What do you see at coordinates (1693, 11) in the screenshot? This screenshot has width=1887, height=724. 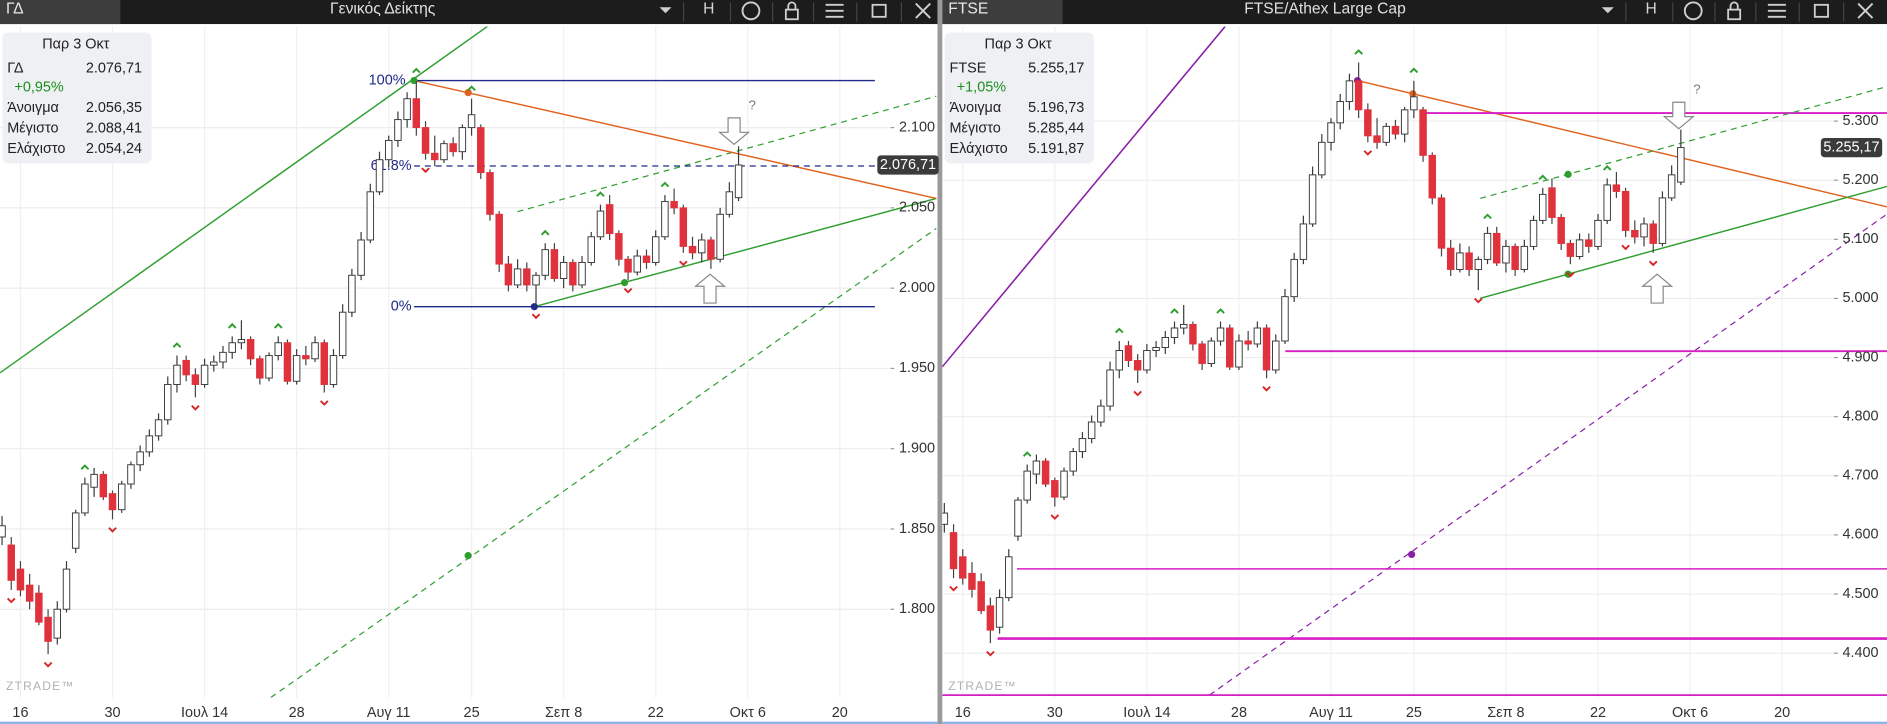 I see `info-icon` at bounding box center [1693, 11].